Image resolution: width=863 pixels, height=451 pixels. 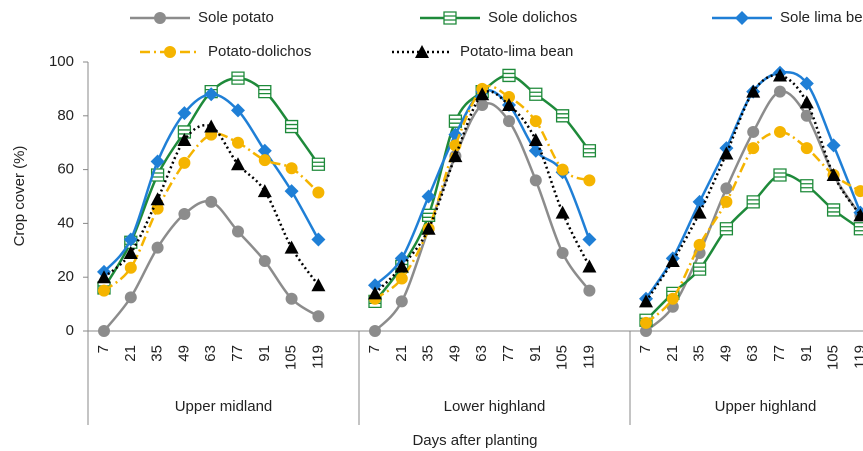 I want to click on y-axis-title: Crop cover (%), so click(x=19, y=196).